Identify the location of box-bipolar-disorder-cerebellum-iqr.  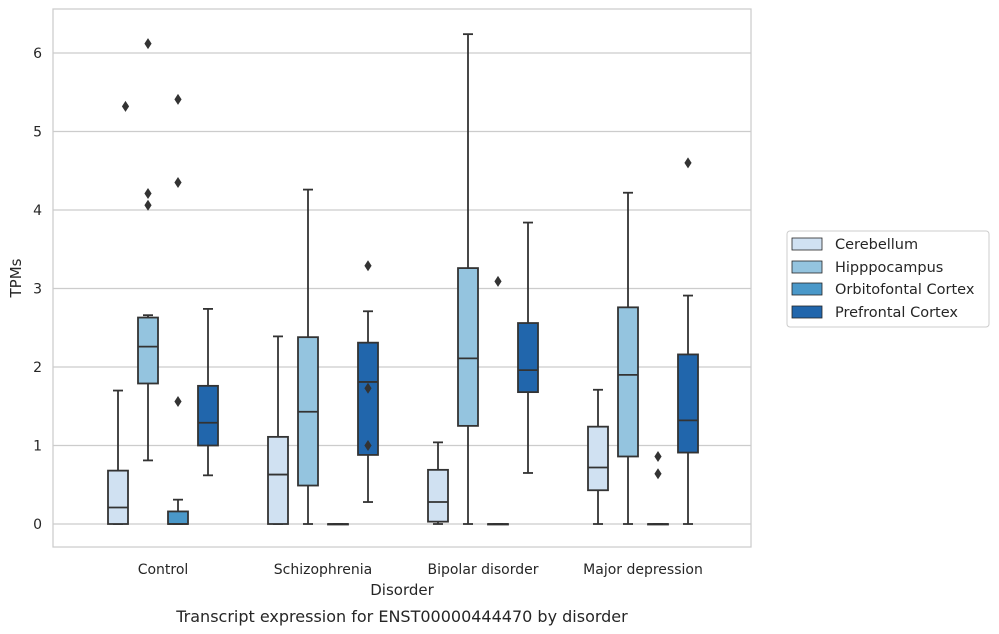
(438, 495).